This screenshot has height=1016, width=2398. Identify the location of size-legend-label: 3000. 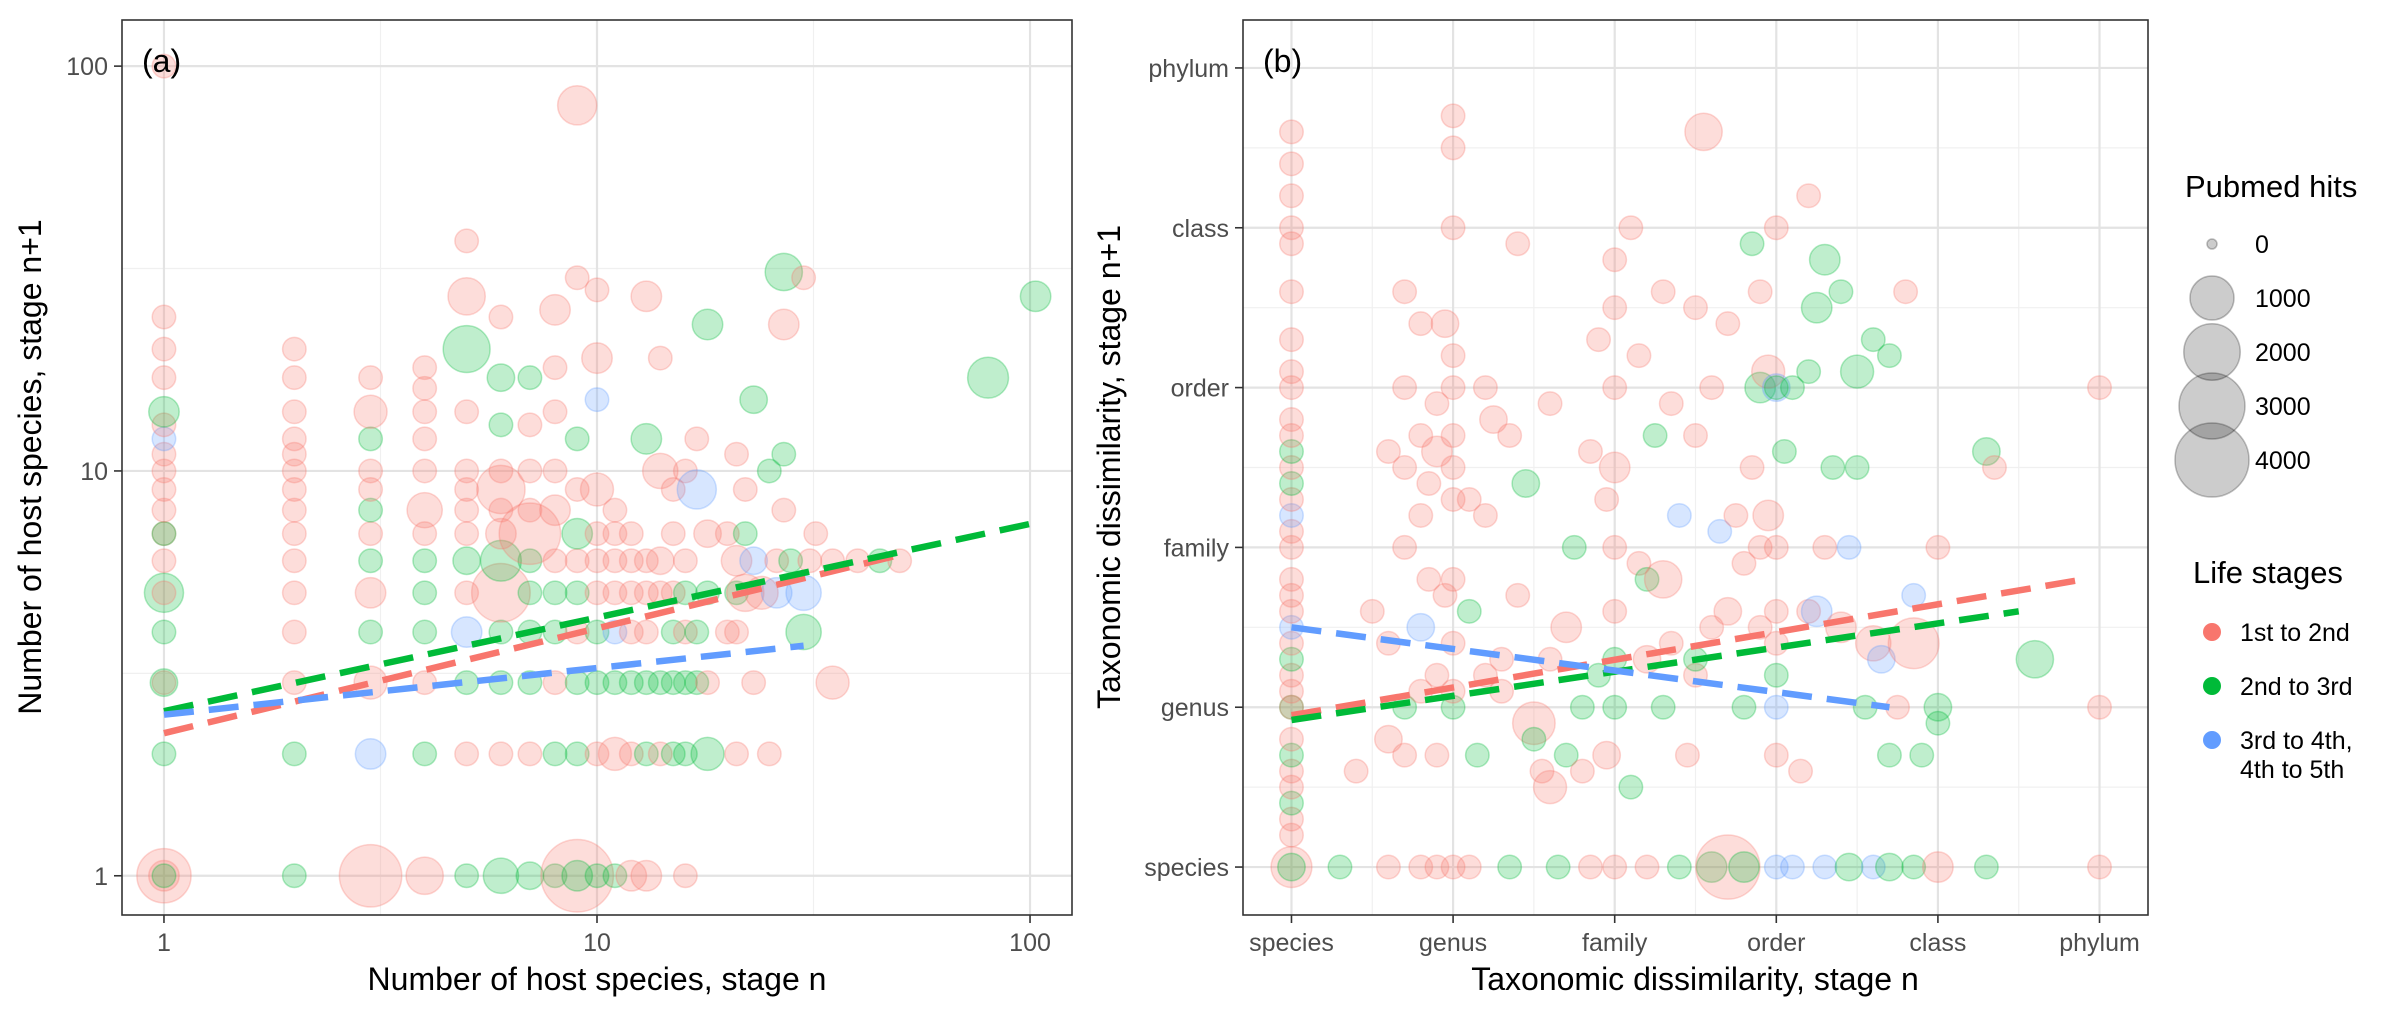
(2283, 407).